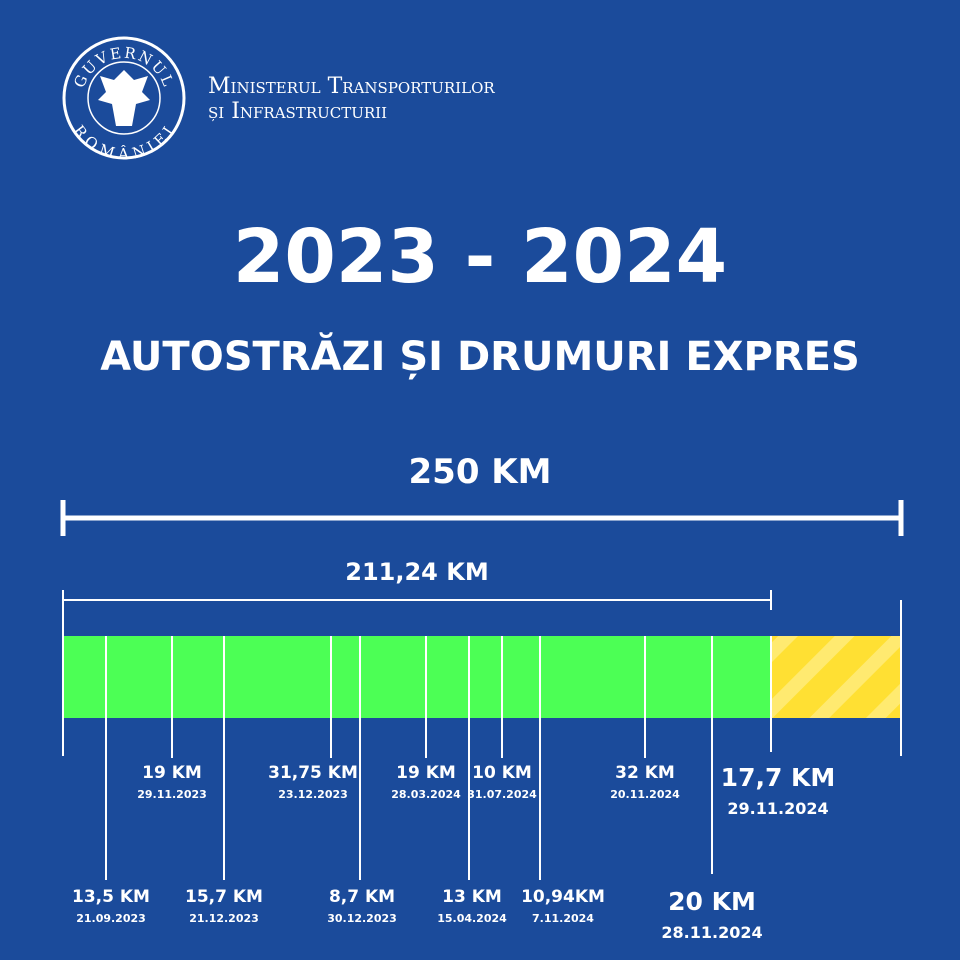  I want to click on segment-length: 13,5 KM, so click(111, 897).